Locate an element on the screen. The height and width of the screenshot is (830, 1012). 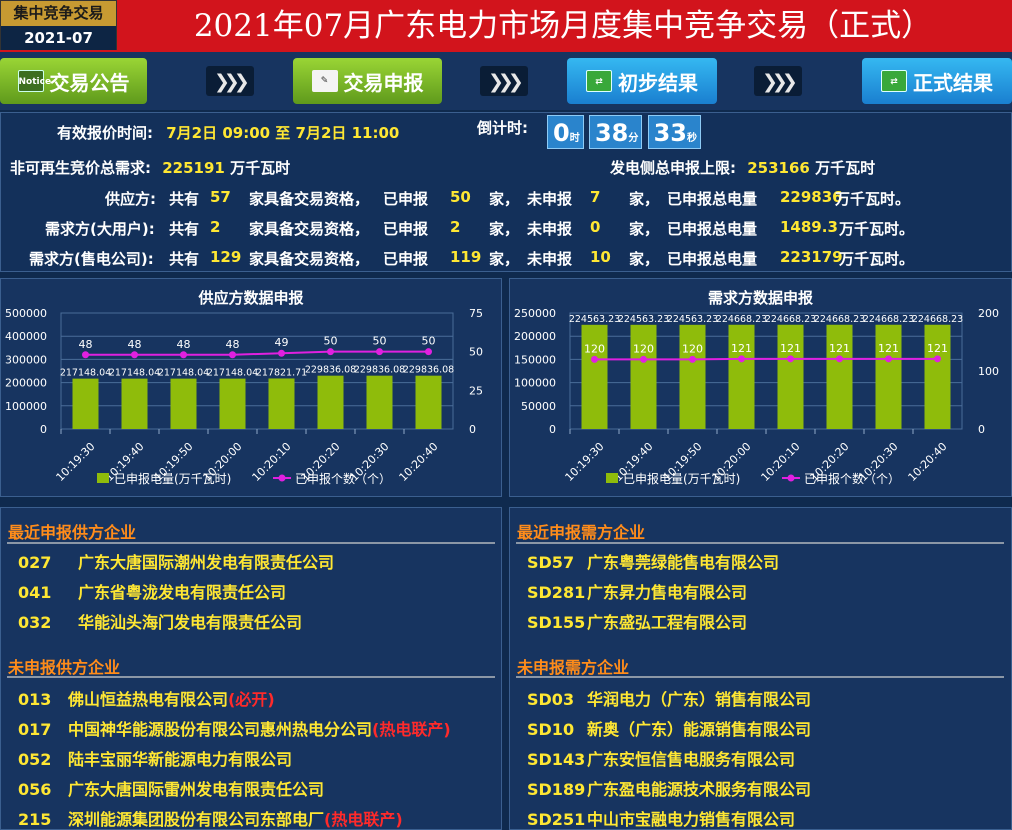
declaration-button: ✎ 交易申报 is located at coordinates (367, 81).